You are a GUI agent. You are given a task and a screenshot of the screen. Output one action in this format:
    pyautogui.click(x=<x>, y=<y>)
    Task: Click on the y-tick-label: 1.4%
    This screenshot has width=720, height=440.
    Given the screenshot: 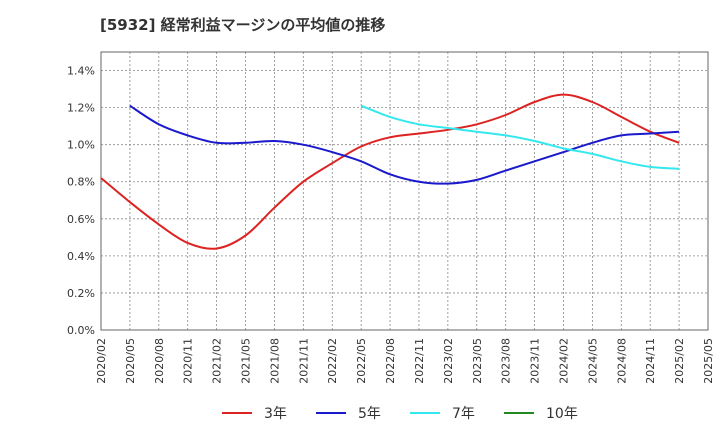 What is the action you would take?
    pyautogui.click(x=81, y=71)
    